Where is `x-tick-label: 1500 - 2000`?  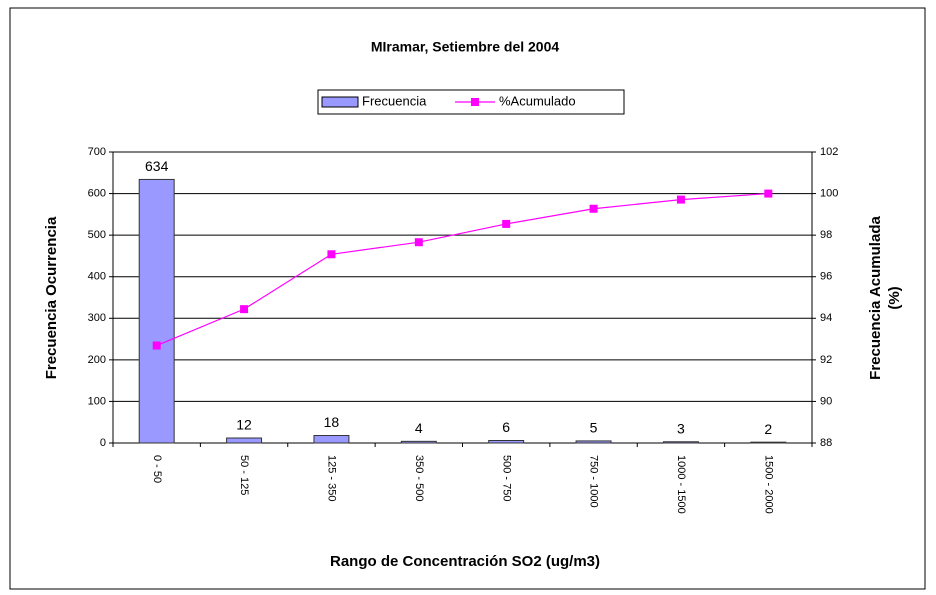 x-tick-label: 1500 - 2000 is located at coordinates (768, 484).